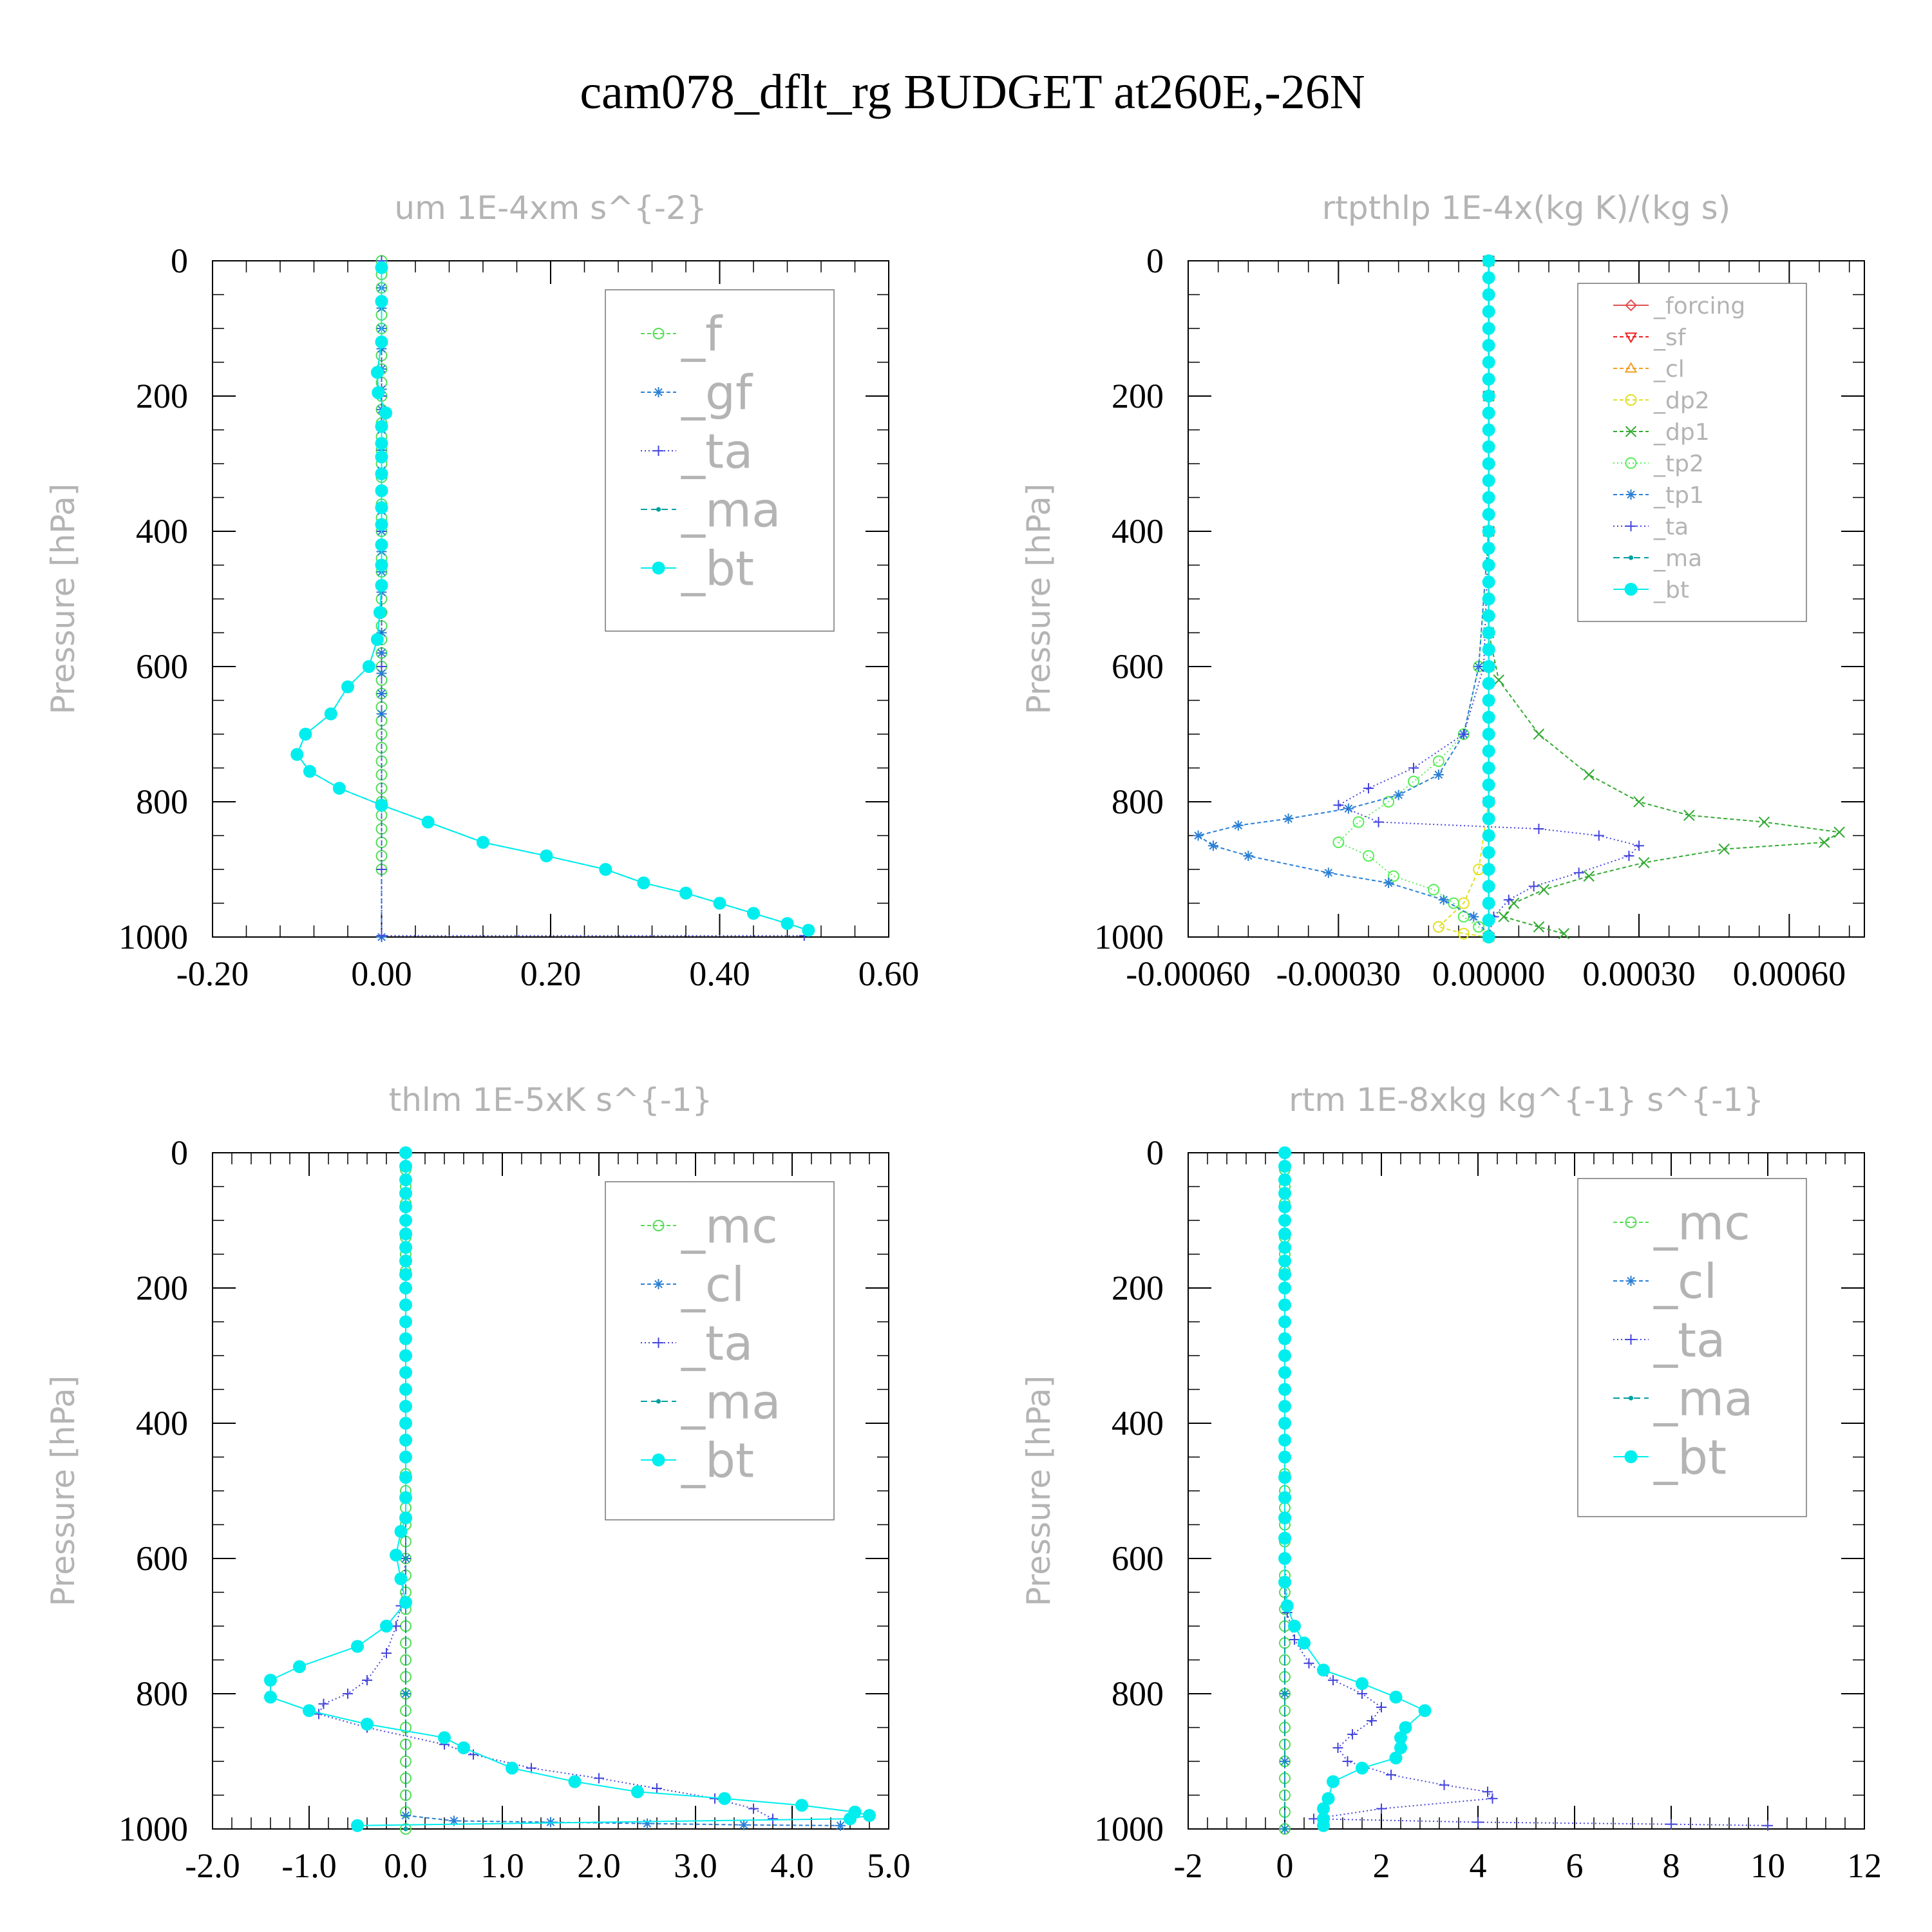 This screenshot has height=1932, width=1932. I want to click on figure-title: cam078_dflt_rg BUDGET at260E,-26N, so click(973, 92).